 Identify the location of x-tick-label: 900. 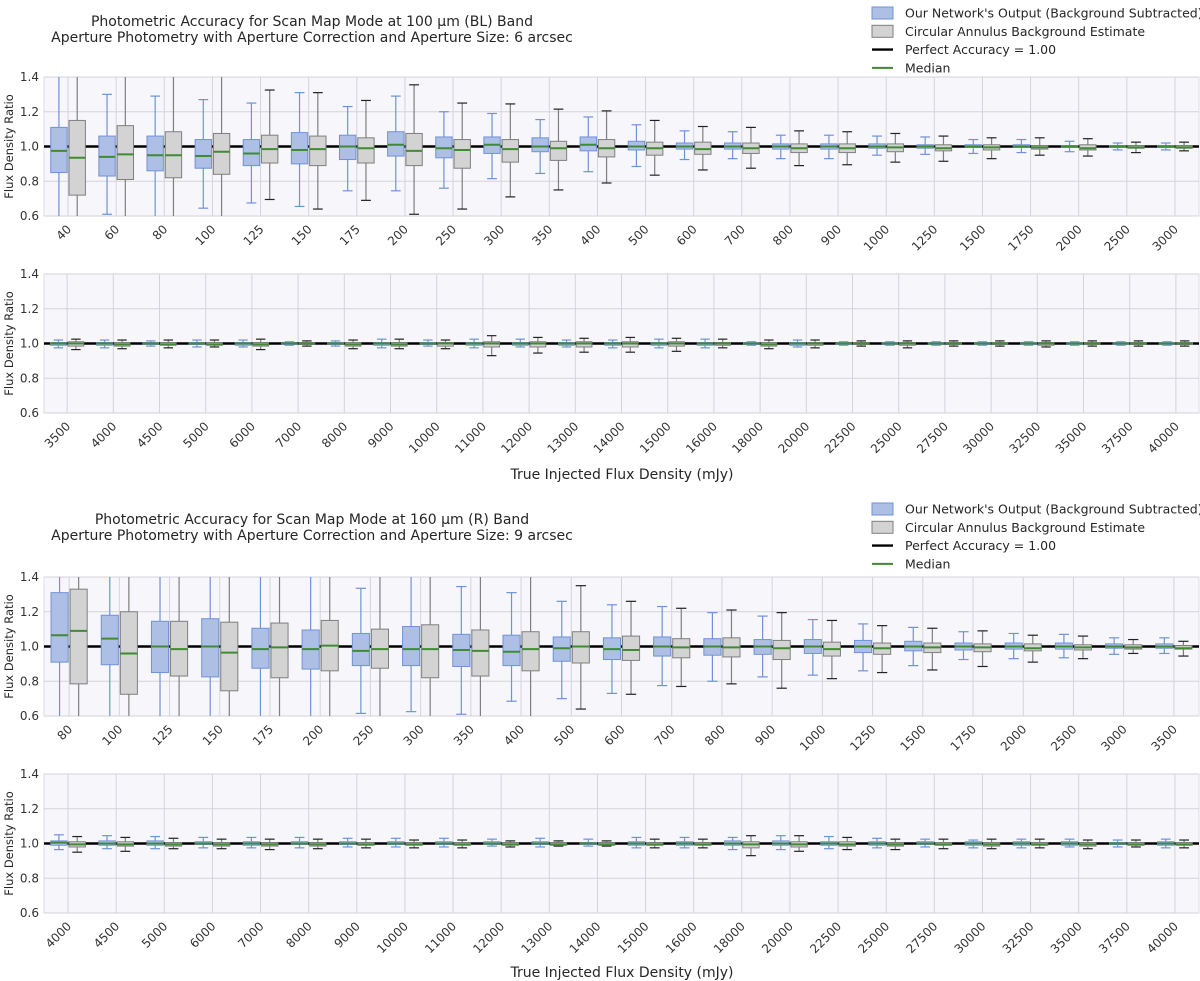
(765, 735).